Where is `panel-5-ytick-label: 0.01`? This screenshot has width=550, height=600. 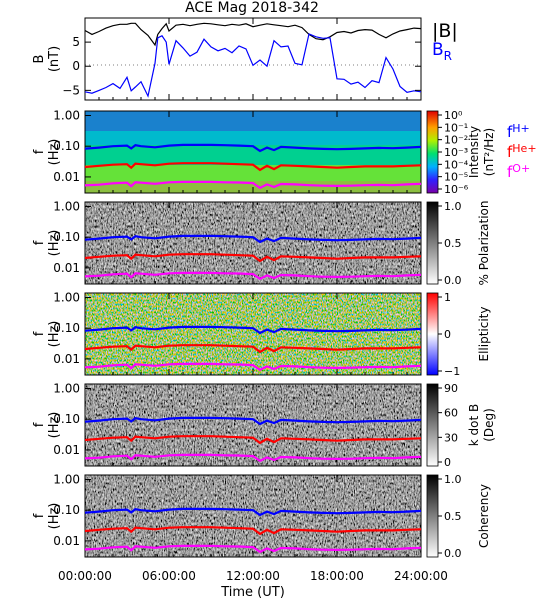 panel-5-ytick-label: 0.01 is located at coordinates (66, 450).